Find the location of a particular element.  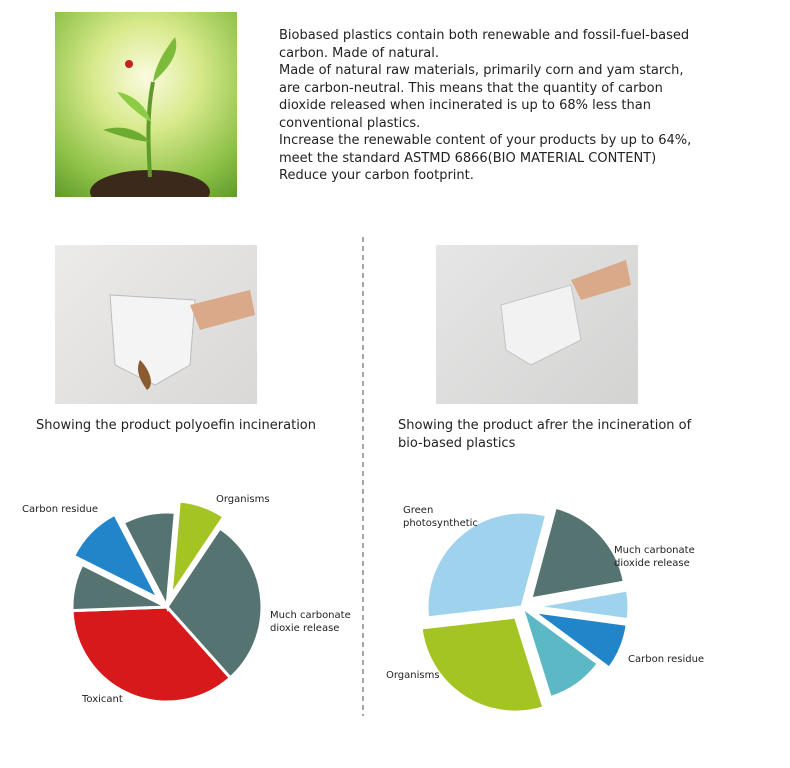

plant-image is located at coordinates (146, 104).